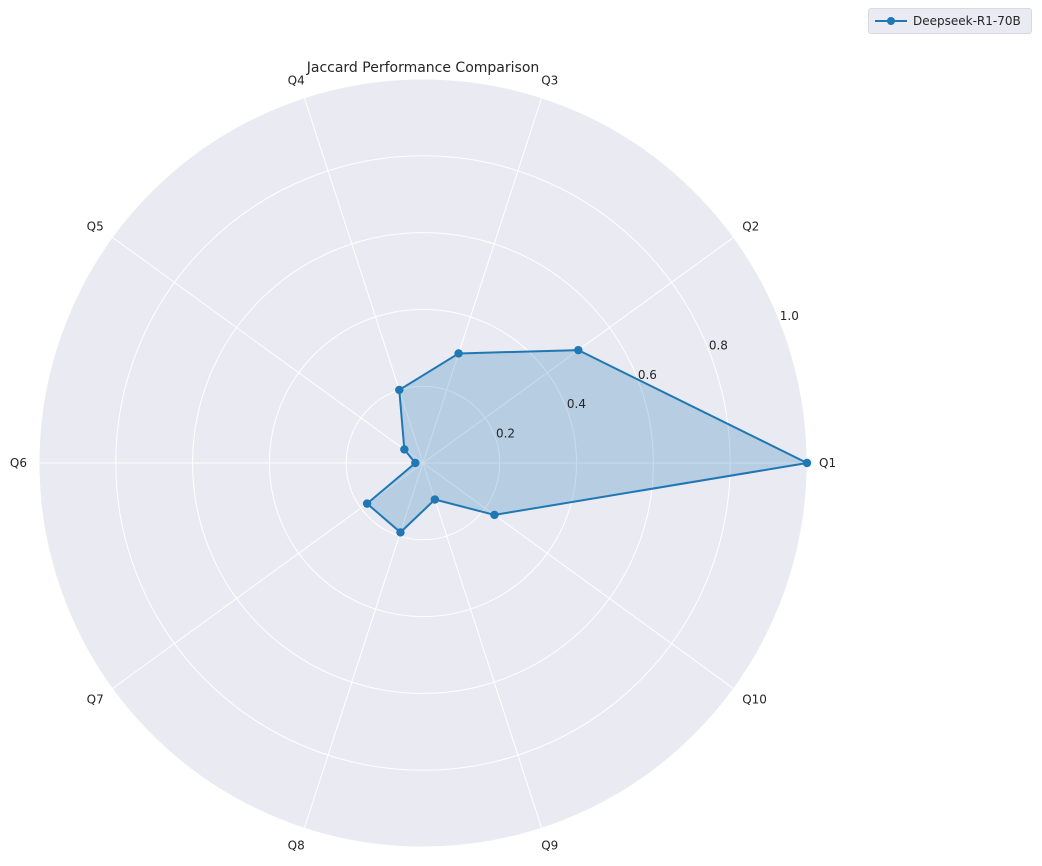 This screenshot has width=1042, height=866. Describe the element at coordinates (827, 463) in the screenshot. I see `category-label-q1: Q1` at that location.